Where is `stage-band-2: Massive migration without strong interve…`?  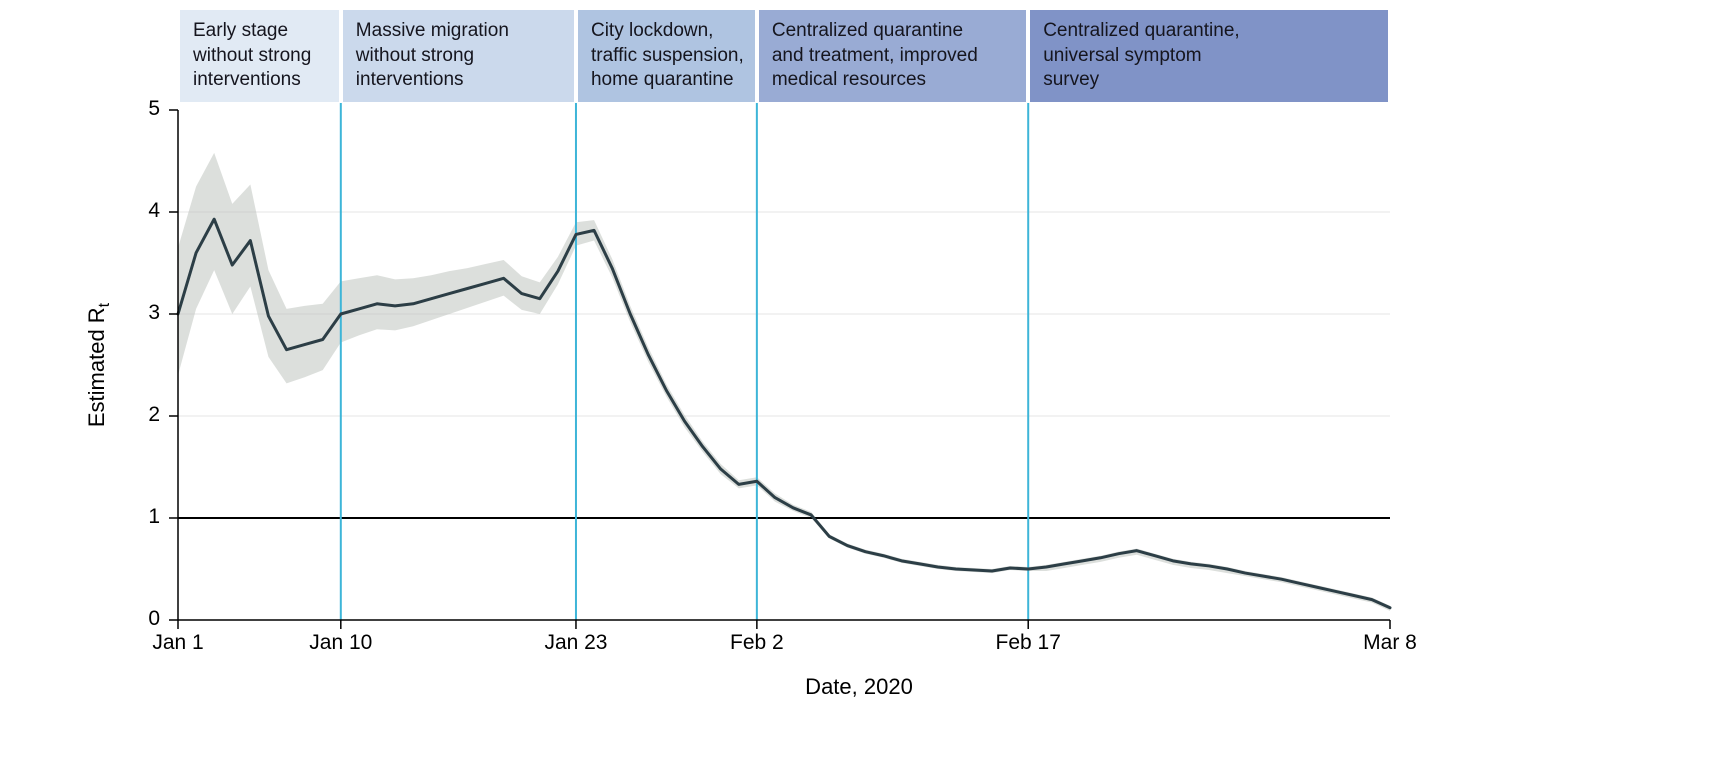 stage-band-2: Massive migration without strong interve… is located at coordinates (458, 56).